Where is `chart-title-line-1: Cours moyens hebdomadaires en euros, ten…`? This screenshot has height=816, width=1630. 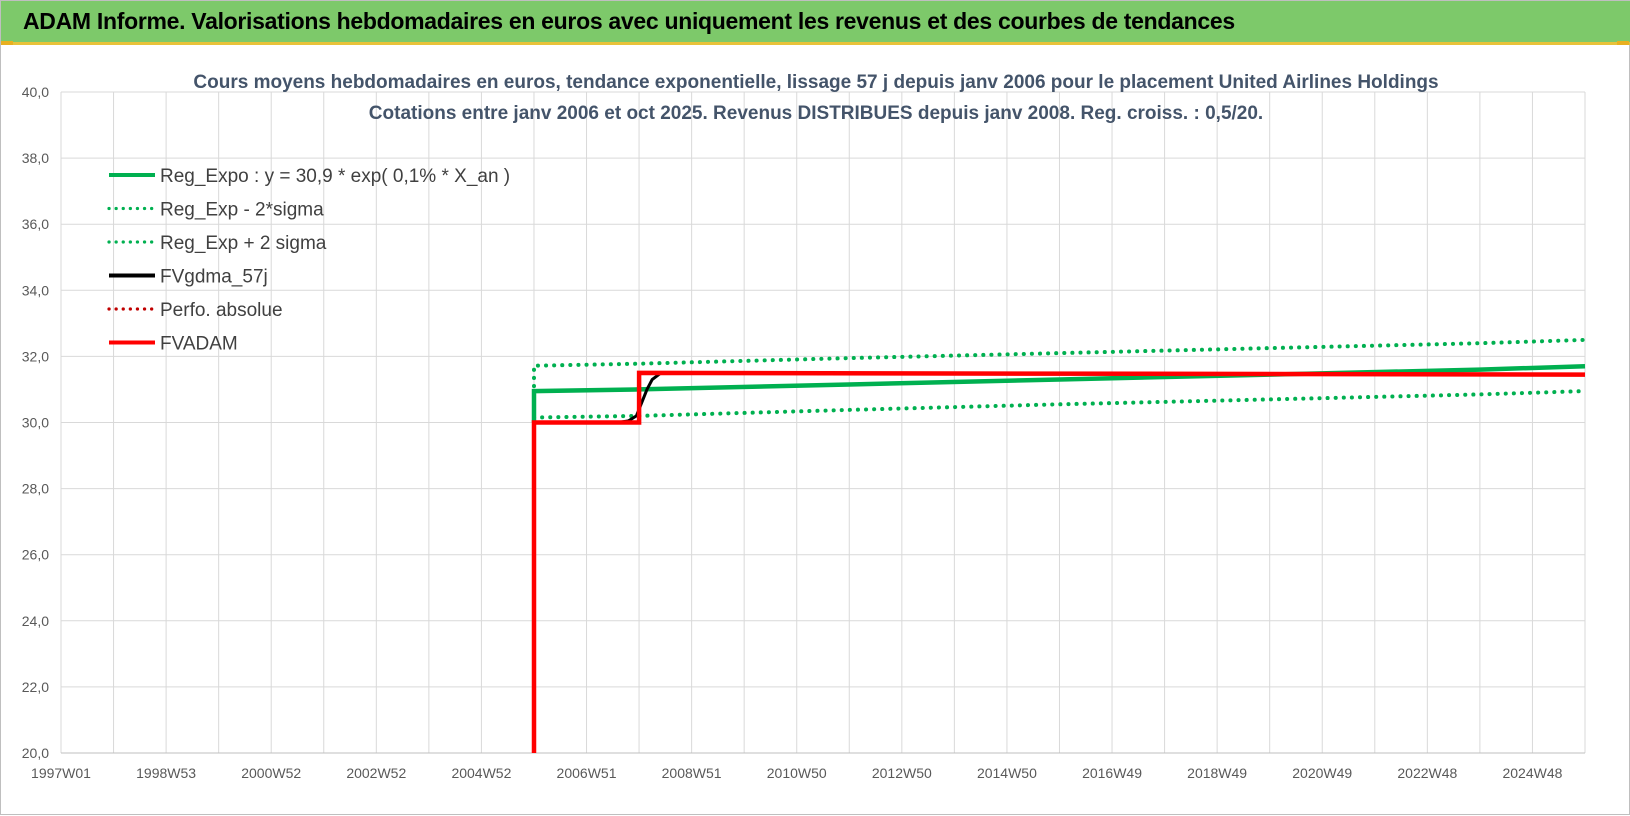 chart-title-line-1: Cours moyens hebdomadaires en euros, ten… is located at coordinates (815, 82).